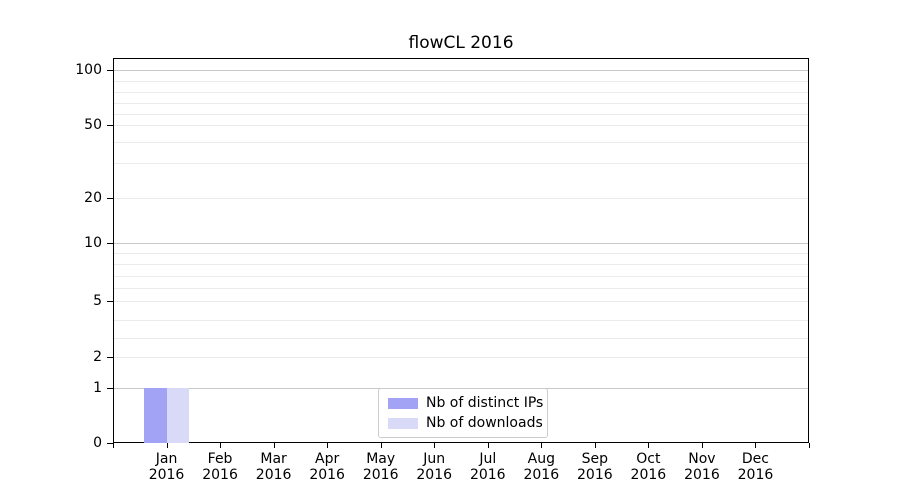 Image resolution: width=900 pixels, height=500 pixels. I want to click on legend-row: Nb of distinct IPs, so click(467, 402).